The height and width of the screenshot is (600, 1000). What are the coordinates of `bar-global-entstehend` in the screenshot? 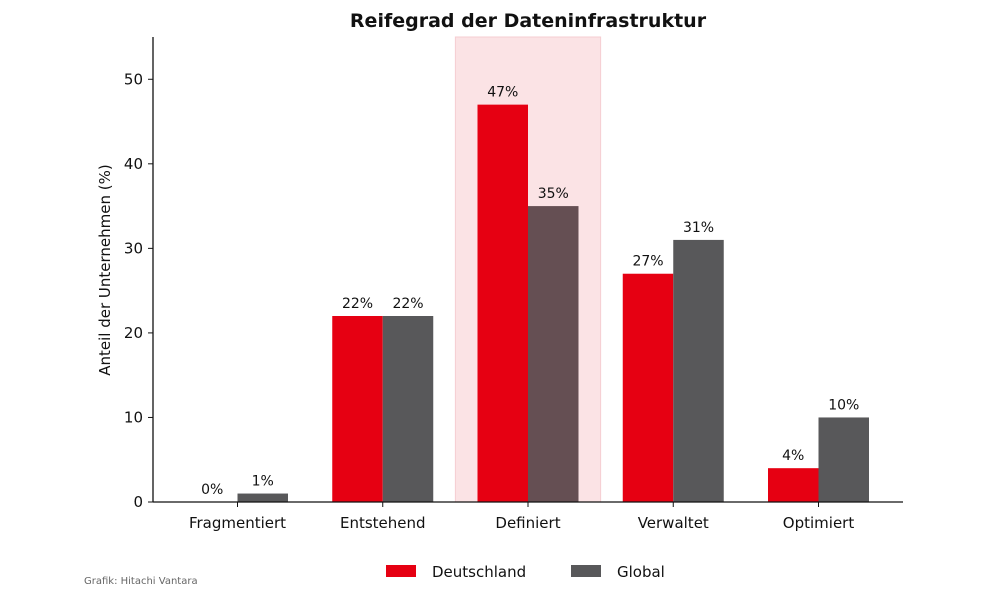 It's located at (408, 409).